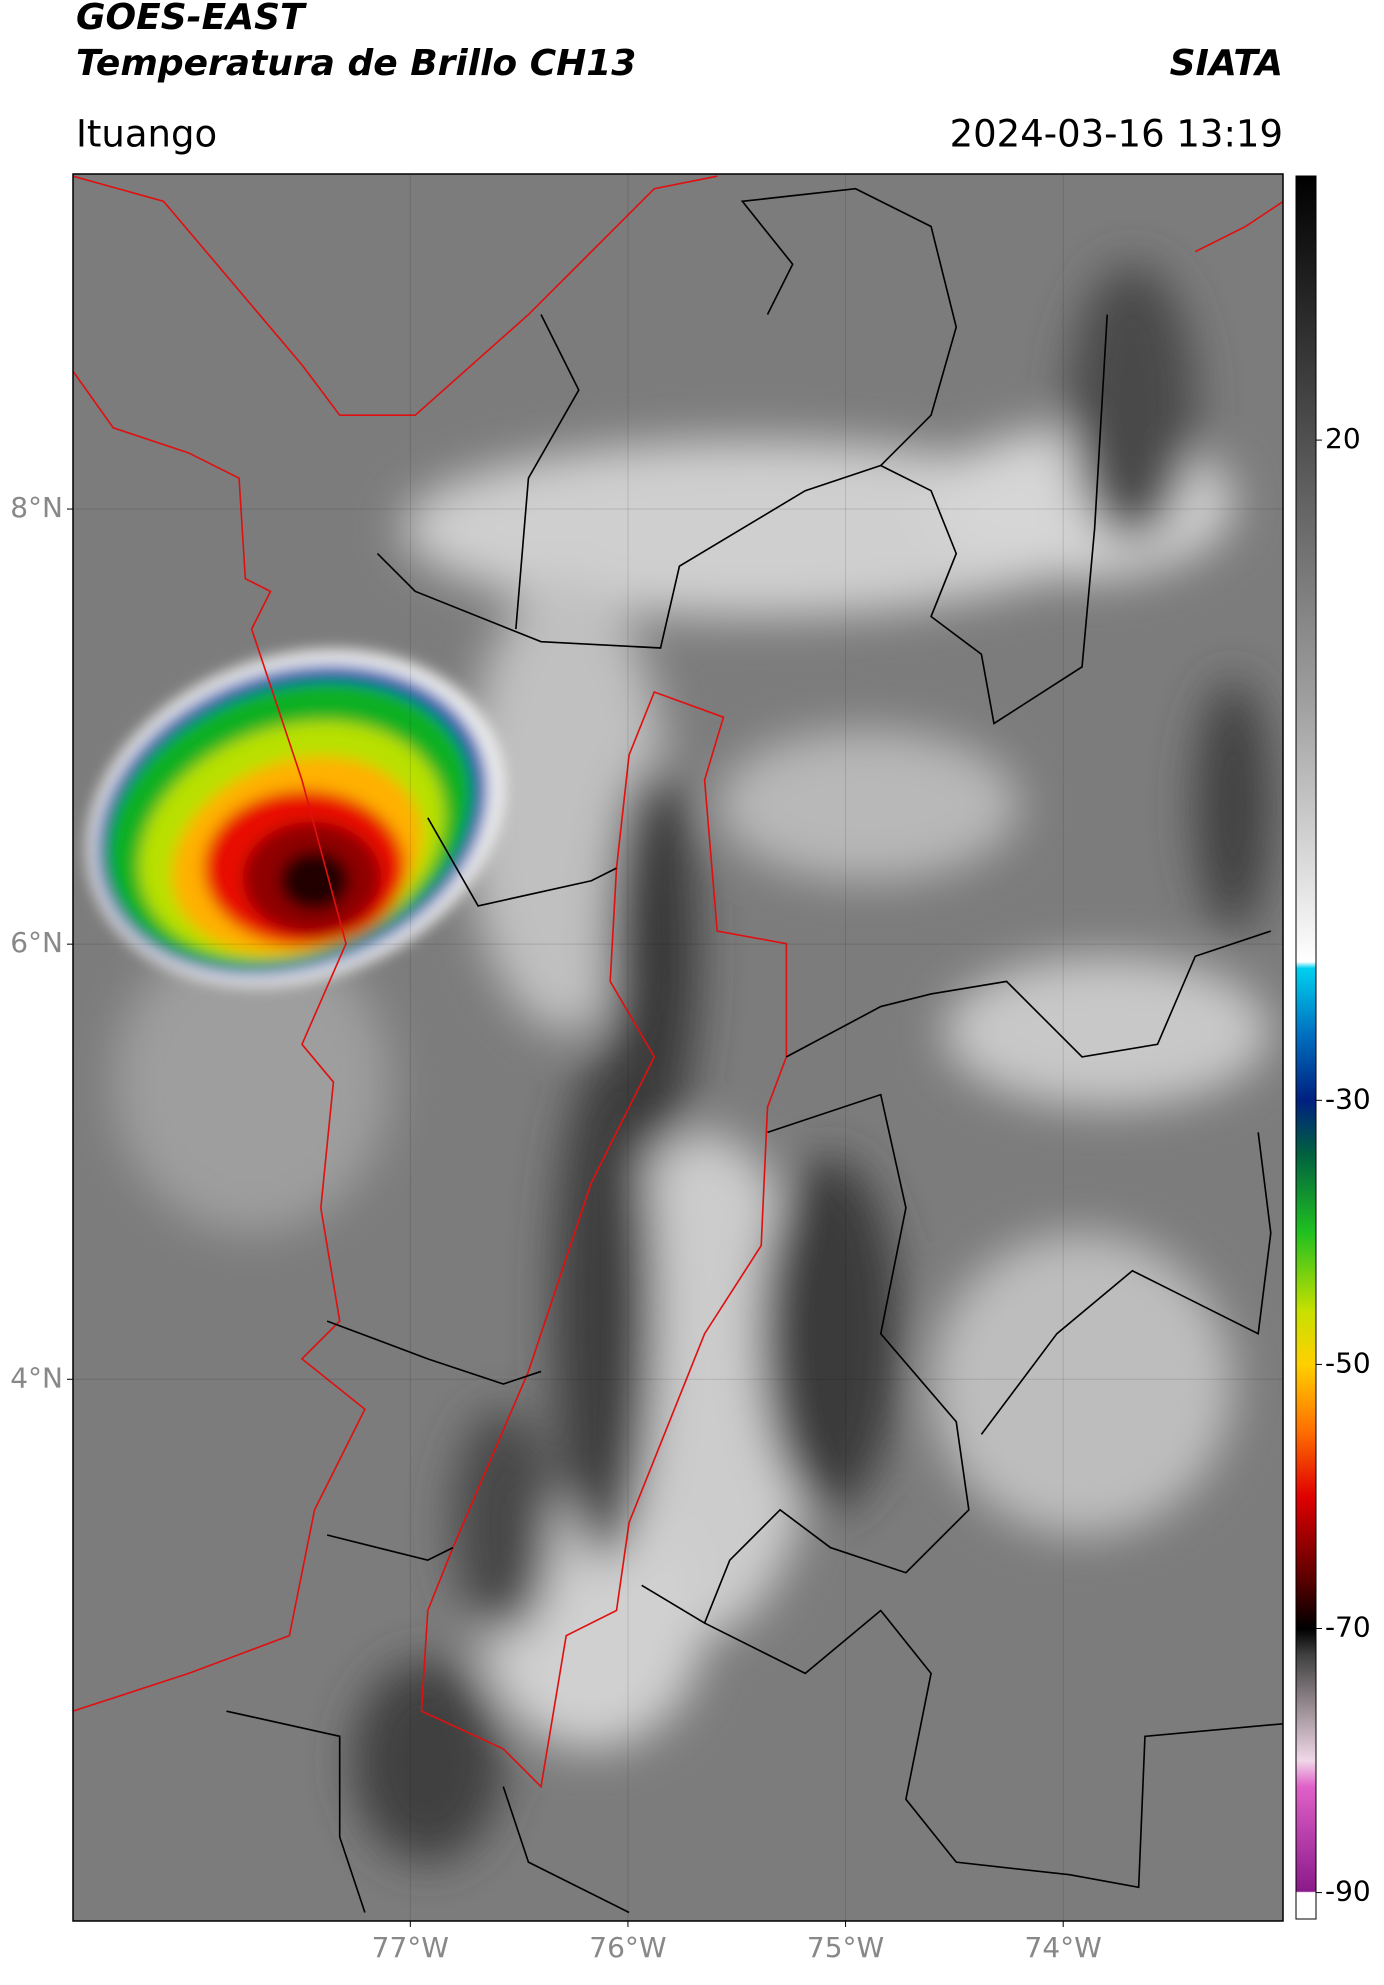 Image resolution: width=1384 pixels, height=1985 pixels. I want to click on lon-tick-label: 76°W, so click(627, 1947).